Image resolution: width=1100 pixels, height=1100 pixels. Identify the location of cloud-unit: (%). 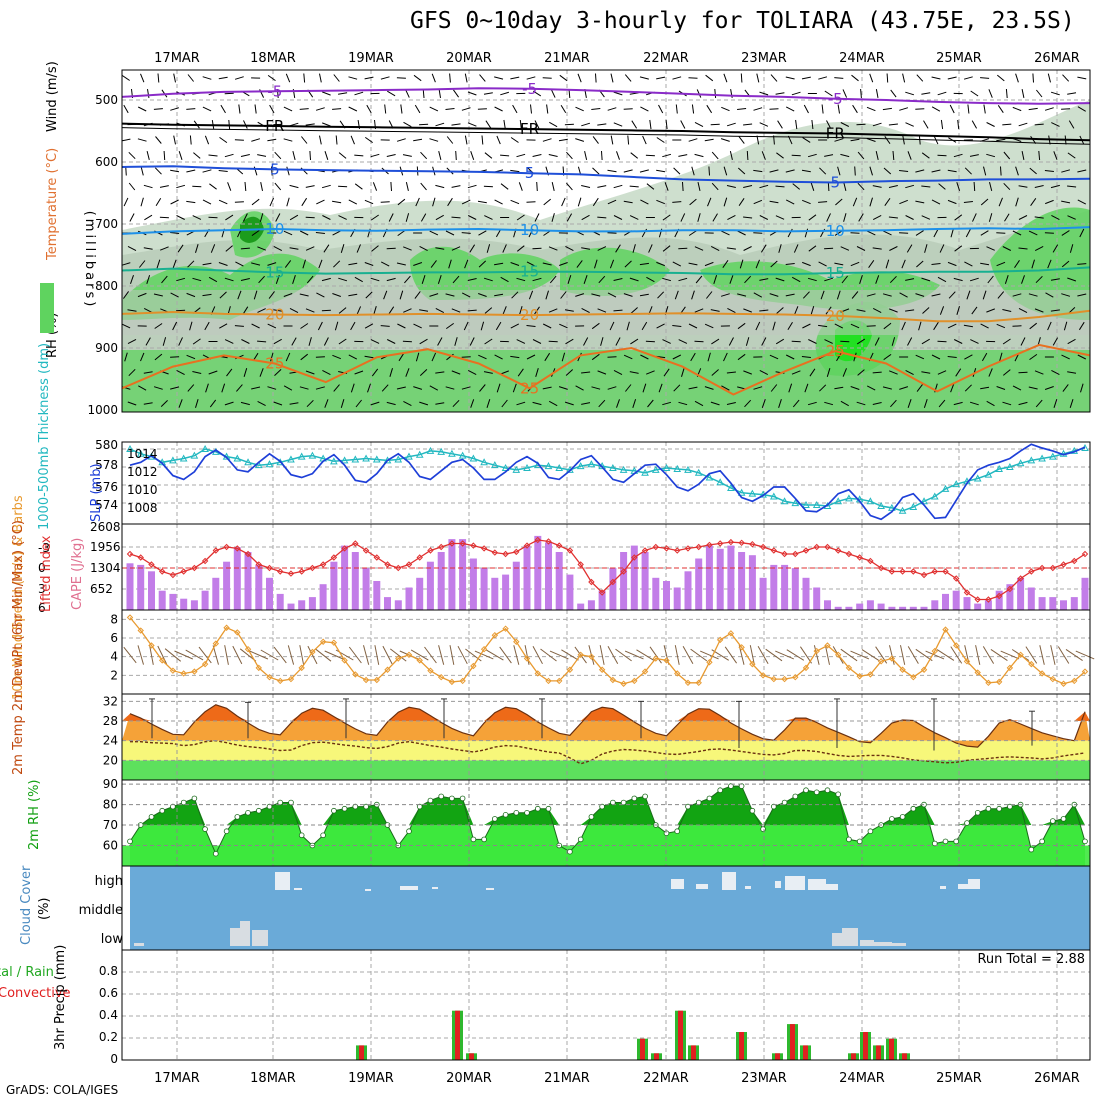
(44, 909).